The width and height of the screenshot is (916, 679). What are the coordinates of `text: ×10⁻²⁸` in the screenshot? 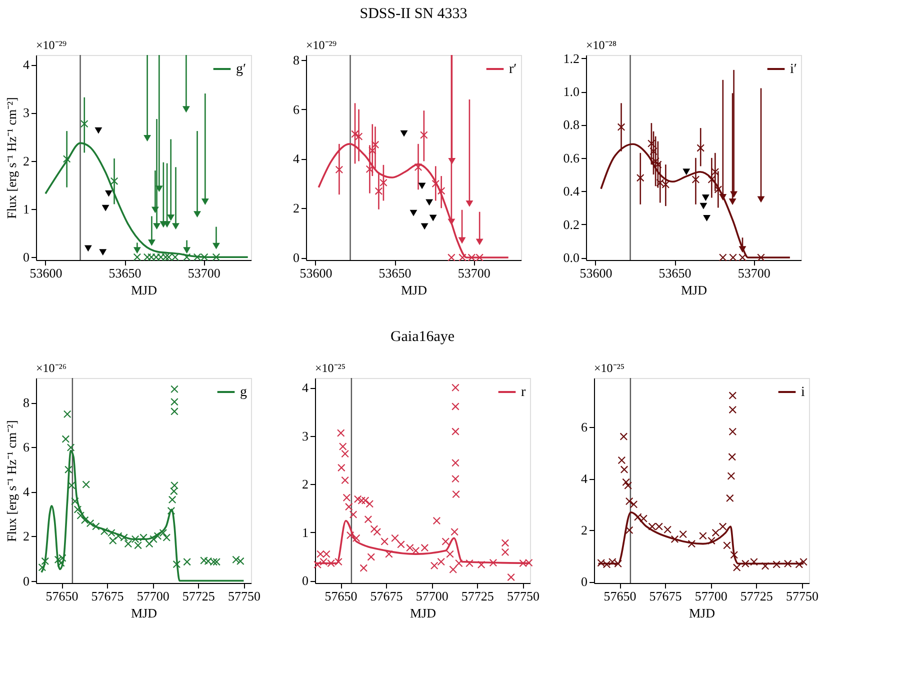 It's located at (601, 45).